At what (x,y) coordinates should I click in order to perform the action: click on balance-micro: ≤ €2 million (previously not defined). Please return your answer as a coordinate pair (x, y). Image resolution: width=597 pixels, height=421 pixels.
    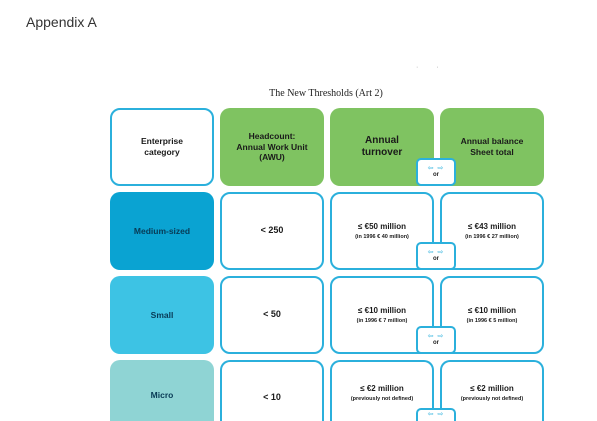
    Looking at the image, I should click on (492, 390).